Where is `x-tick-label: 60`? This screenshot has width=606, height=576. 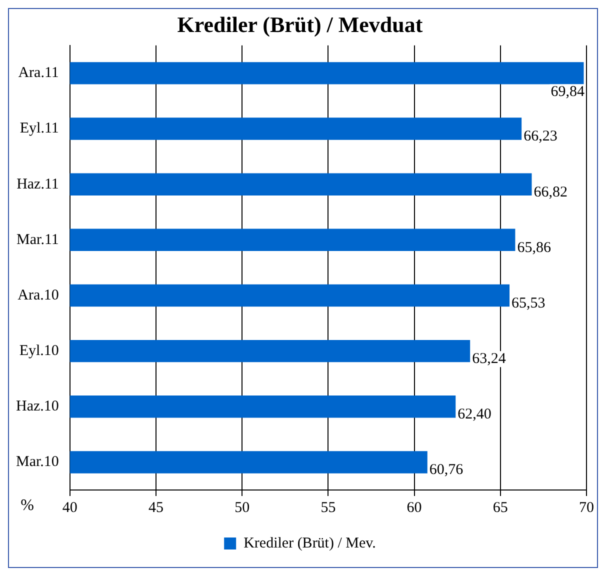 x-tick-label: 60 is located at coordinates (414, 508).